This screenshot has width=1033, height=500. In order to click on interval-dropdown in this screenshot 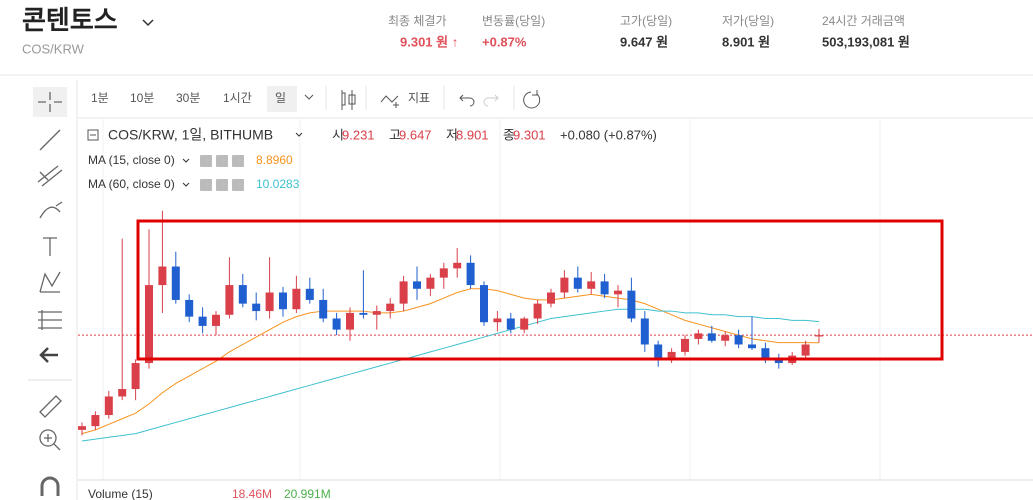, I will do `click(309, 97)`.